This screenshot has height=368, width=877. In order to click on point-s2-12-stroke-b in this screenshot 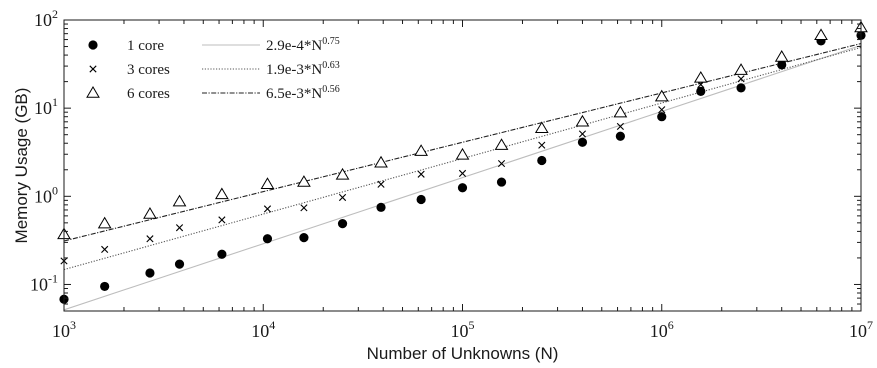, I will do `click(501, 164)`.